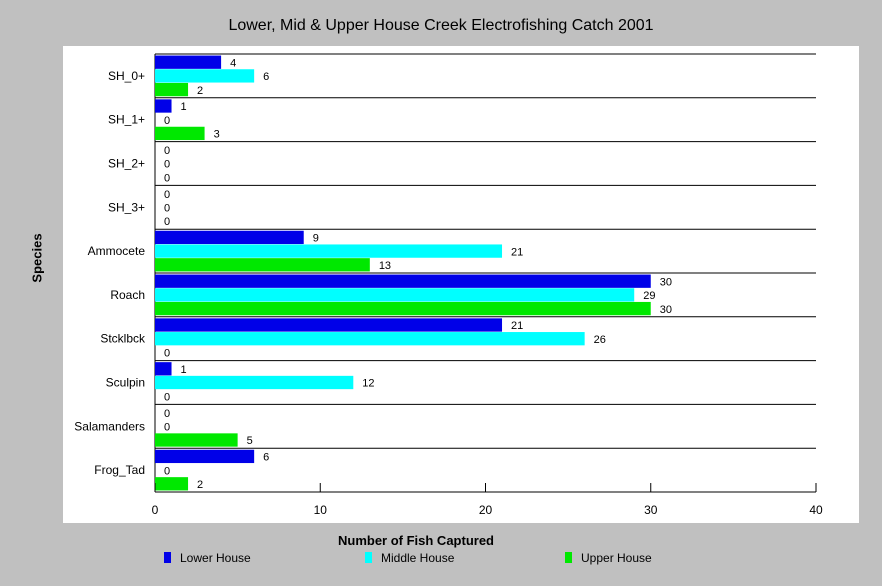 This screenshot has width=882, height=586. I want to click on data-label: 29, so click(649, 296).